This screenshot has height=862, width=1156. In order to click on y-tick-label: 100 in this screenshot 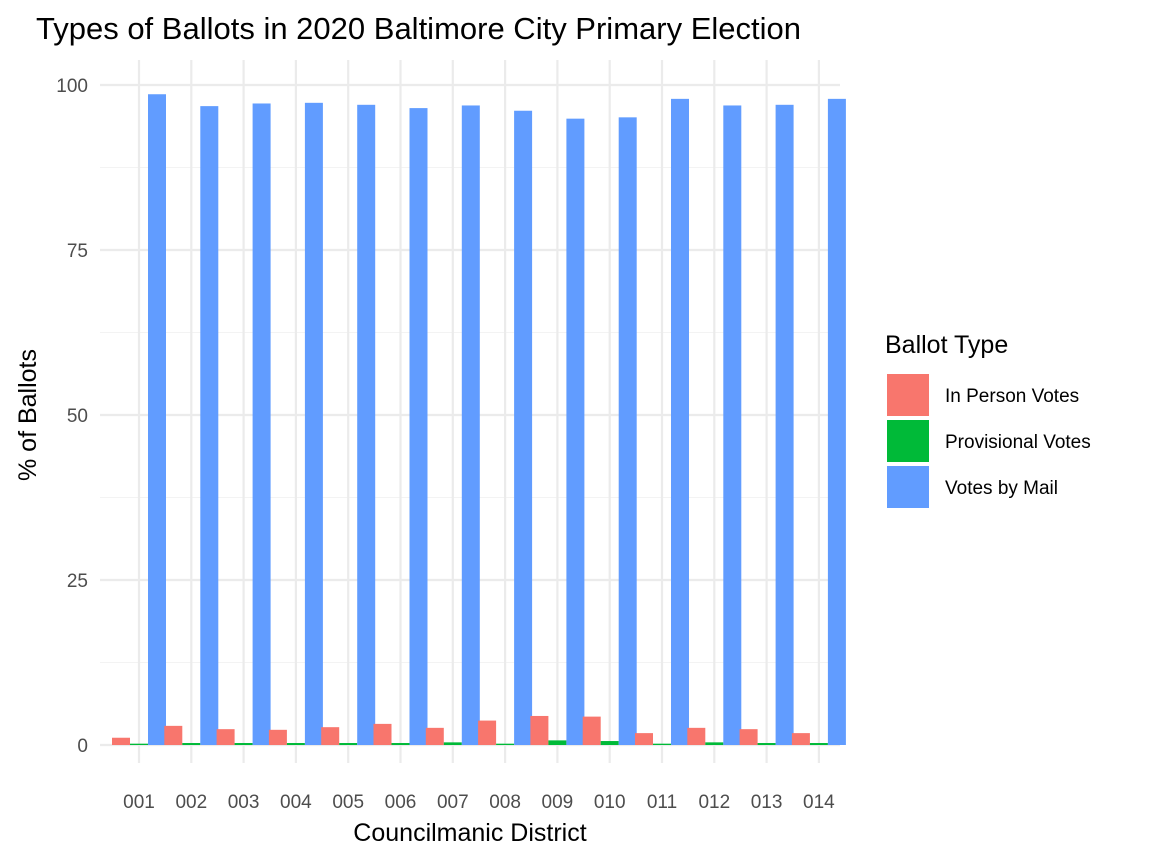, I will do `click(72, 86)`.